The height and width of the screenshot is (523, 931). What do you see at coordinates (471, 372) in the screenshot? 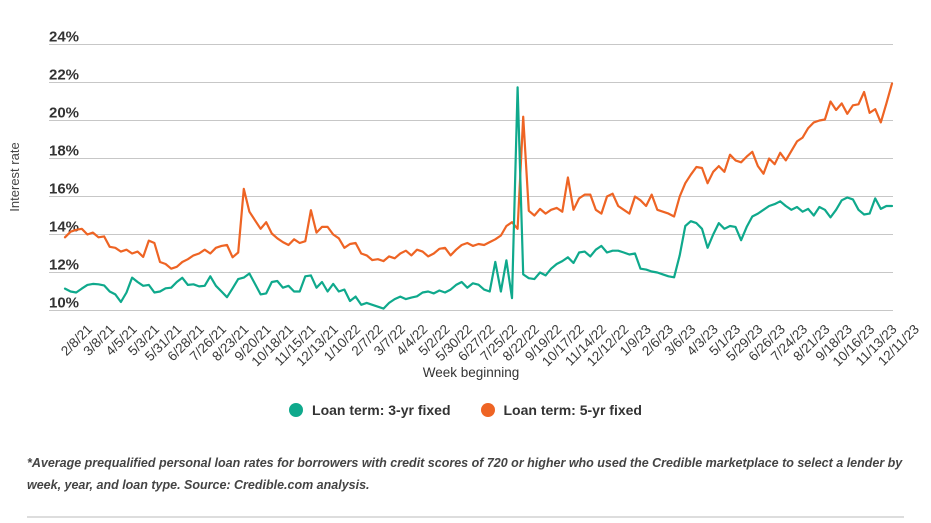
I see `x-axis-title: Week beginning` at bounding box center [471, 372].